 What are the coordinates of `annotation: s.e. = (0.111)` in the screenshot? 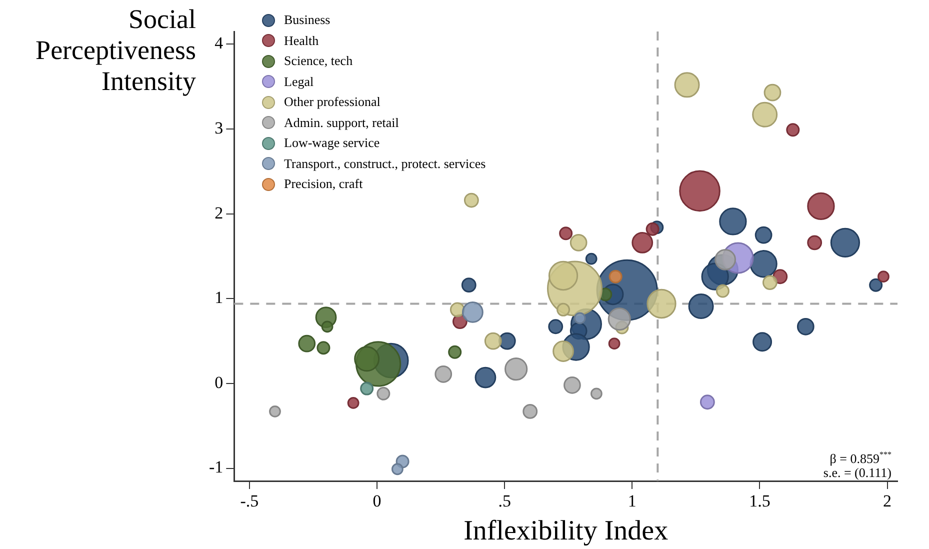 It's located at (857, 472).